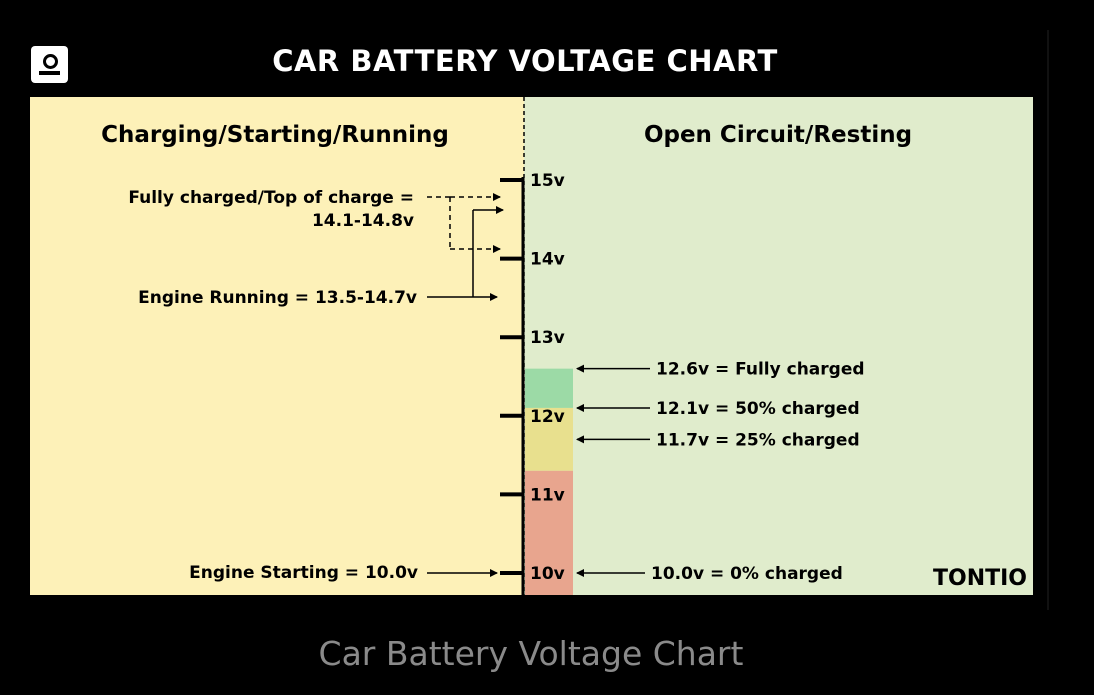 The image size is (1094, 695). What do you see at coordinates (547, 495) in the screenshot?
I see `tick-label-11v: 11v` at bounding box center [547, 495].